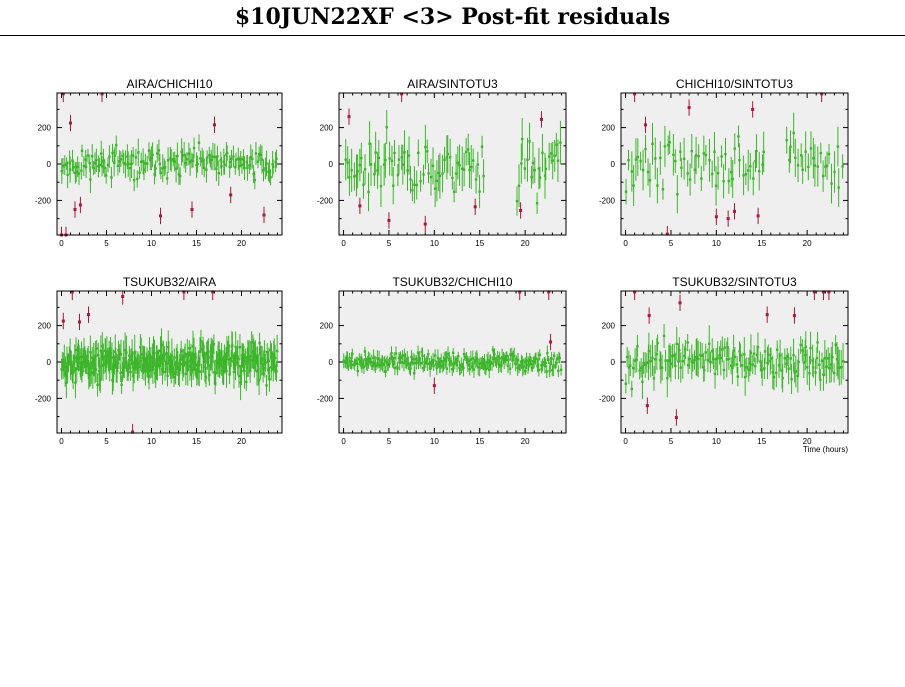  I want to click on y-tick-label: 200, so click(609, 326).